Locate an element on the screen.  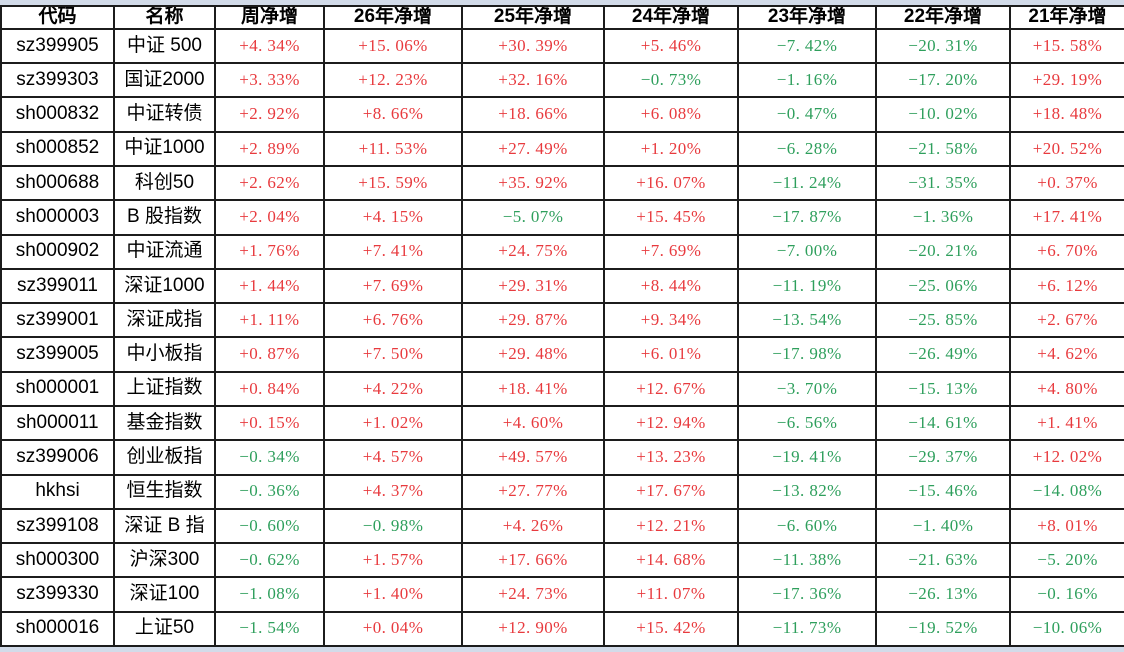
value-cell: +12. 90% is located at coordinates (533, 629).